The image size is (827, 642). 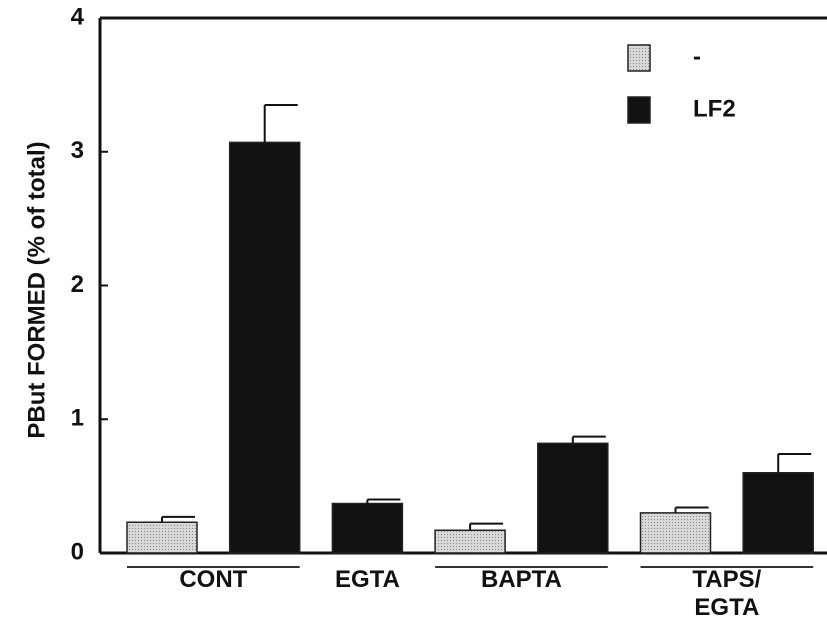 I want to click on legend-label: LF2, so click(x=714, y=108).